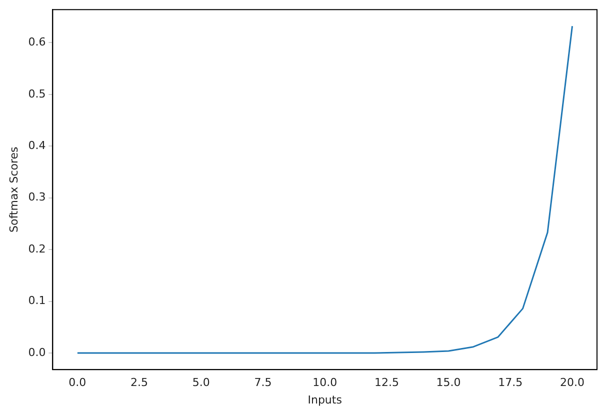 The width and height of the screenshot is (601, 408). I want to click on y-tick-label: 0.5, so click(37, 93).